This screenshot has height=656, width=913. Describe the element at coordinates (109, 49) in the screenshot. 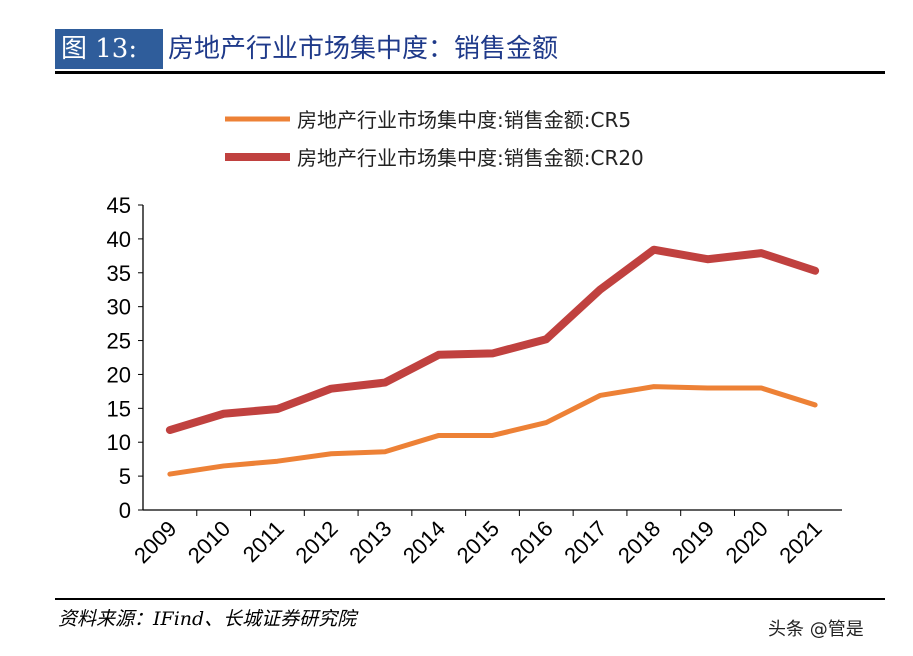

I see `figure-label: 图 13:` at that location.